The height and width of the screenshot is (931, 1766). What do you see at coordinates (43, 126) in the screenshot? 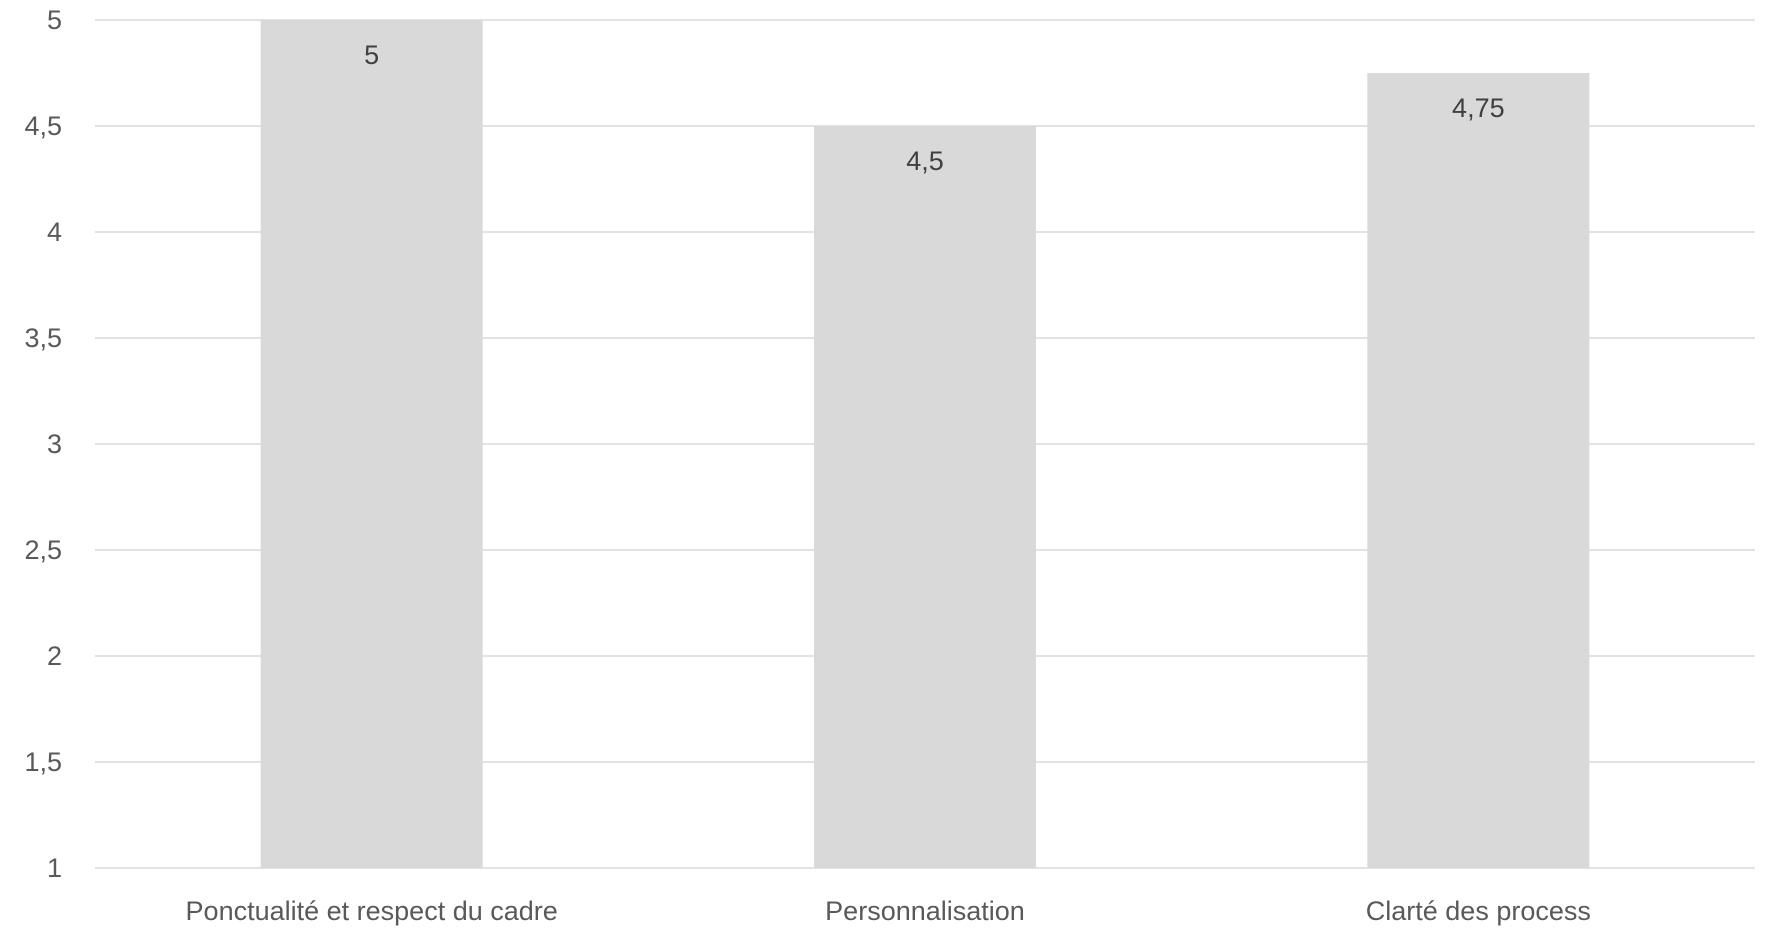
I see `y-tick-label: 4,5` at bounding box center [43, 126].